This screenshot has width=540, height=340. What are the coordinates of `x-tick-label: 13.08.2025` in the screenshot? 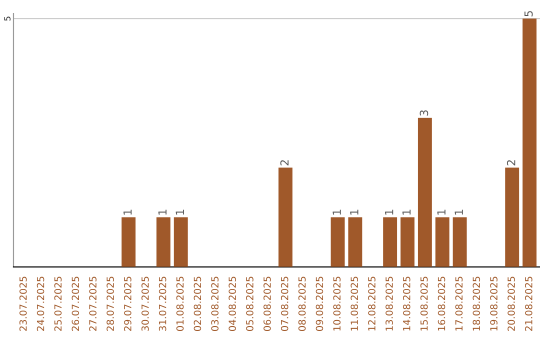 It's located at (389, 303).